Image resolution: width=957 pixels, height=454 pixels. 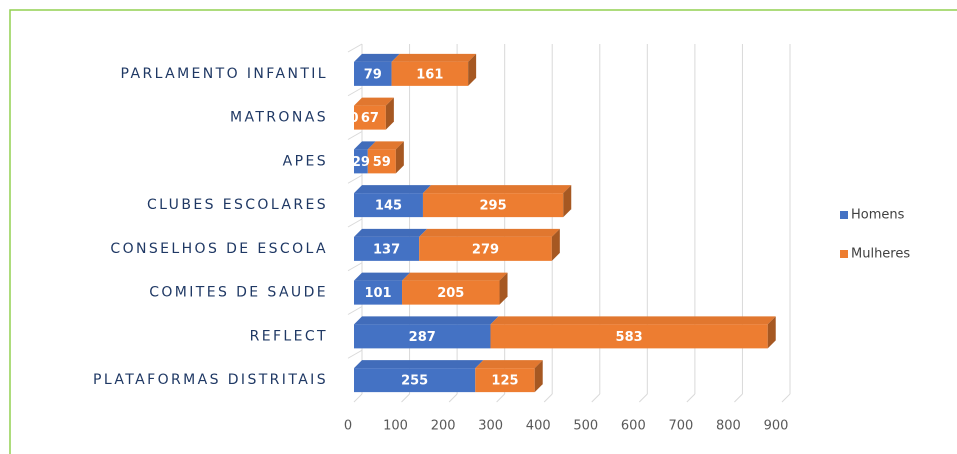 I want to click on data-label: 161, so click(x=429, y=74).